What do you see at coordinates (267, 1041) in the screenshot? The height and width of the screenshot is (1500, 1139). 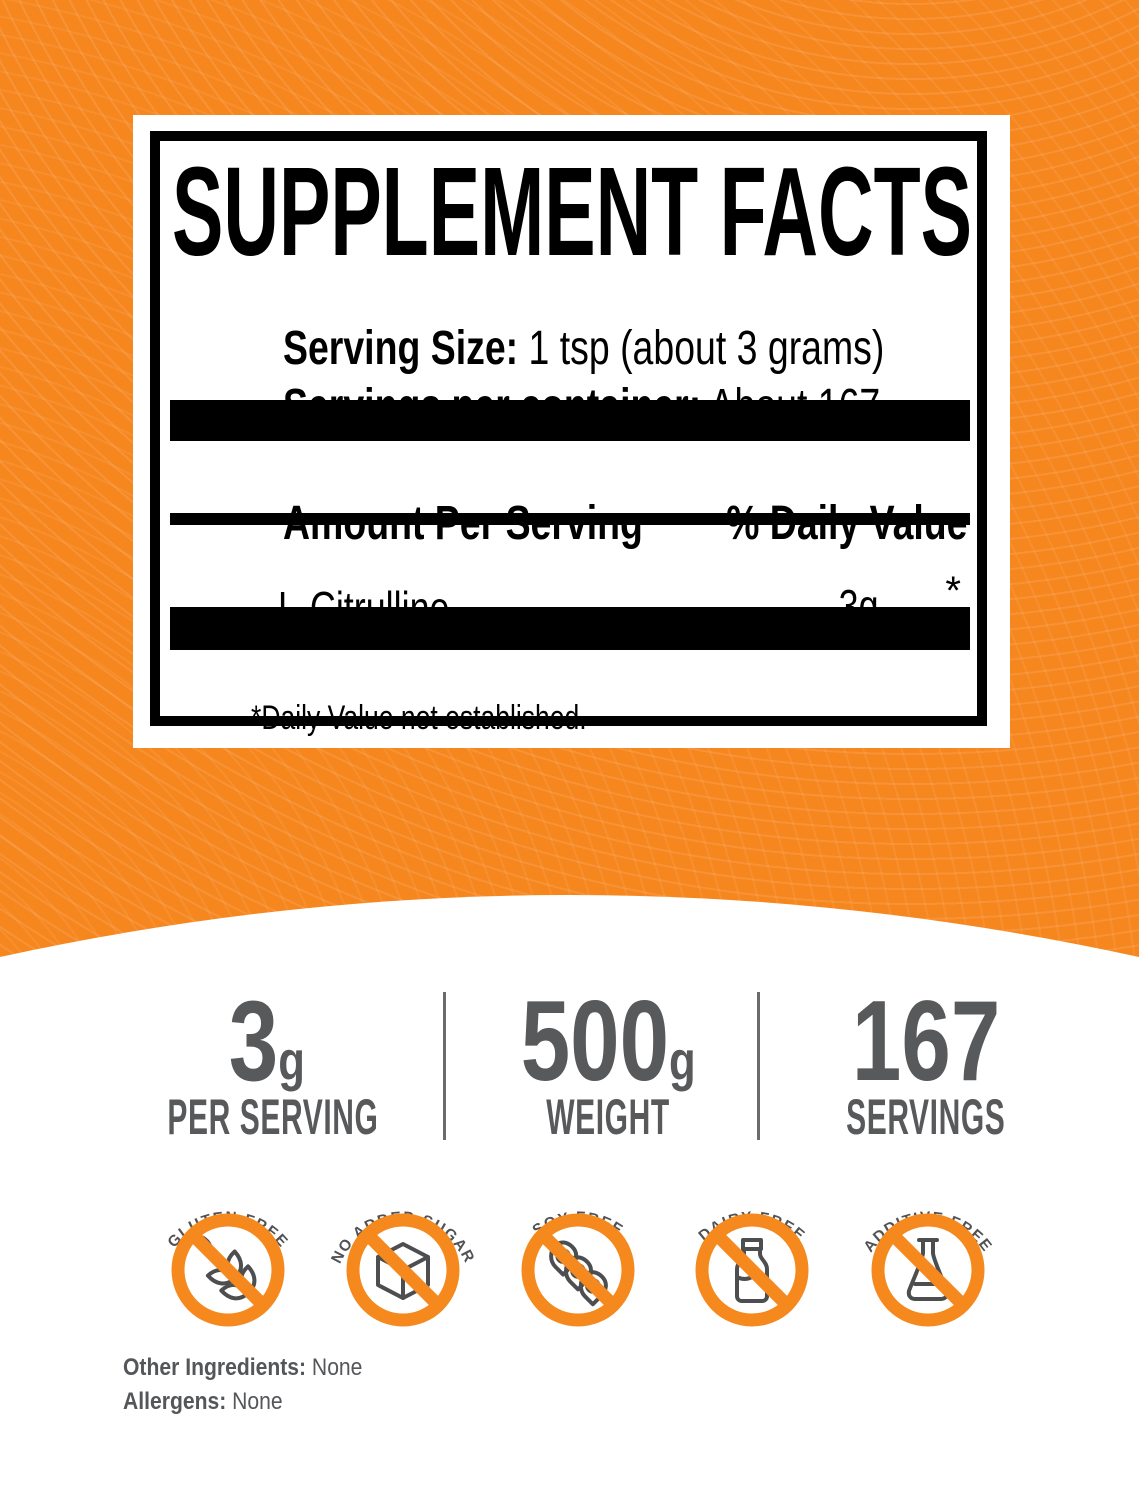 I see `stat-per-serving-number: 3g` at bounding box center [267, 1041].